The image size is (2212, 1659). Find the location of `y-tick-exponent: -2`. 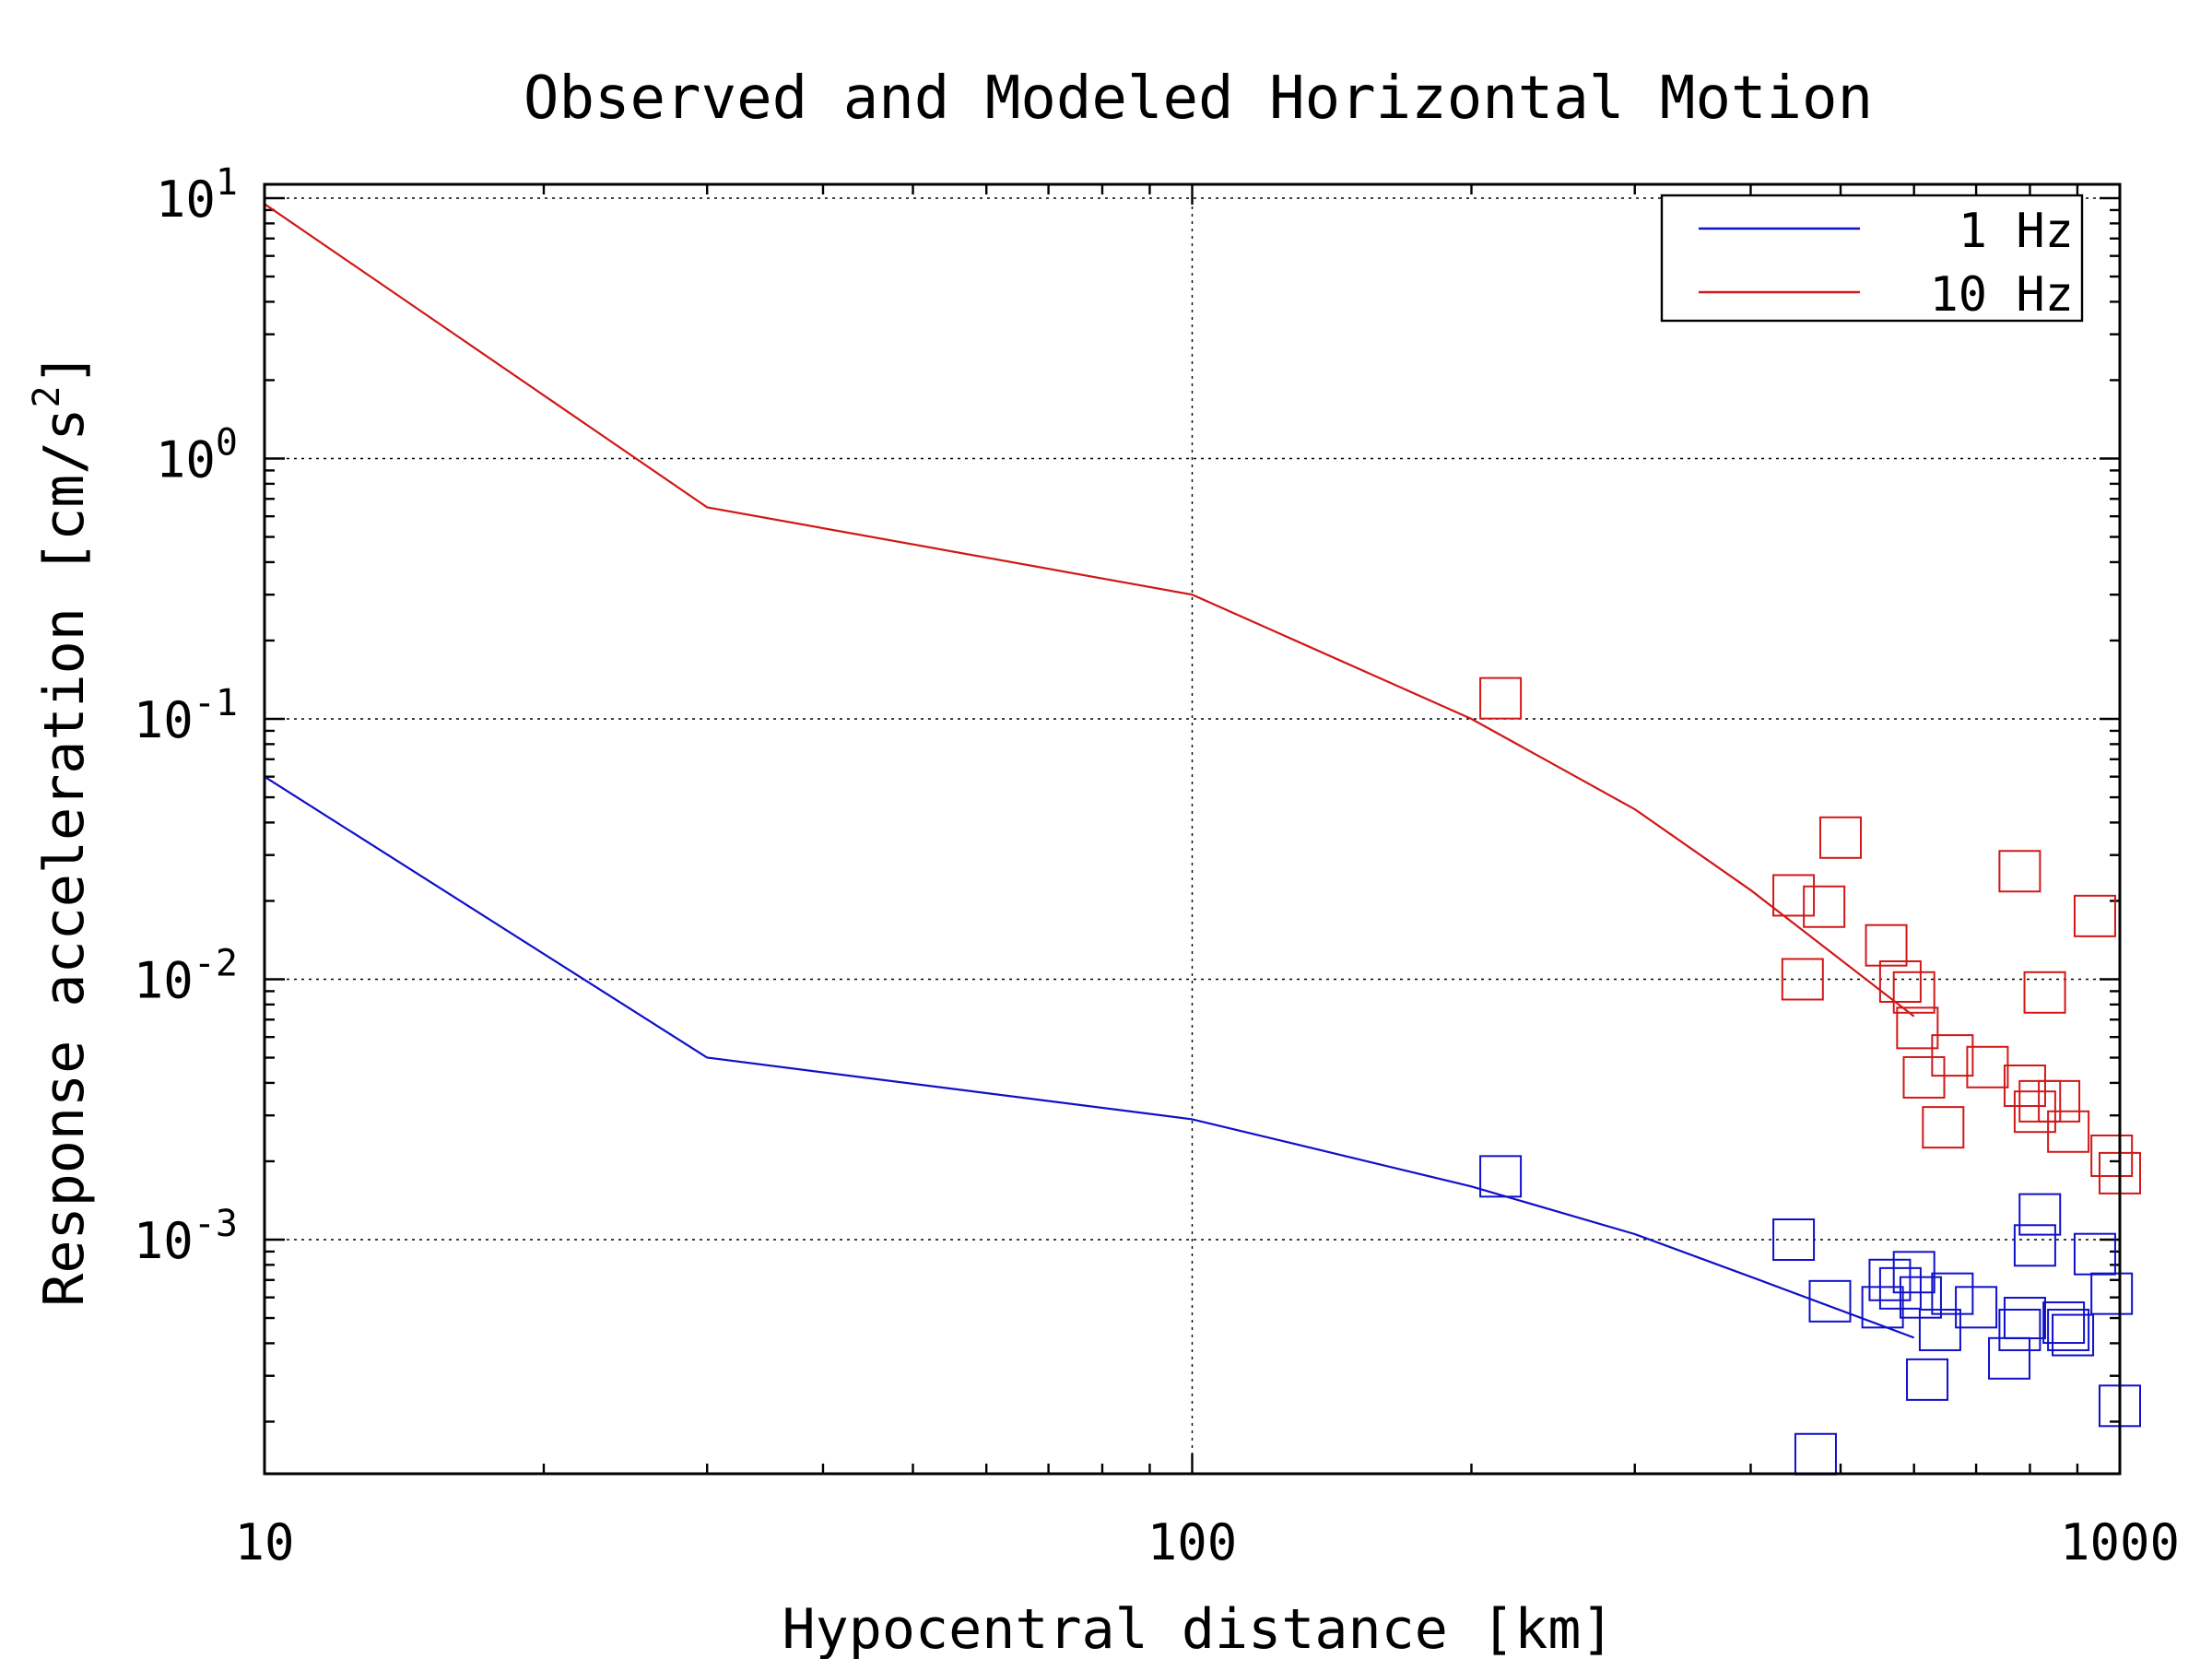

y-tick-exponent: -2 is located at coordinates (216, 964).